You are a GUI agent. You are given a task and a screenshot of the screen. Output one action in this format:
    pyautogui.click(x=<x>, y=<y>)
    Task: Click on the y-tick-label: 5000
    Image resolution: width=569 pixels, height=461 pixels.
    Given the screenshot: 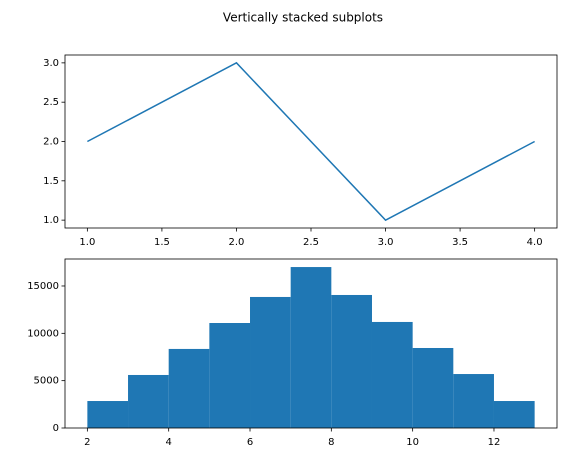 What is the action you would take?
    pyautogui.click(x=46, y=381)
    